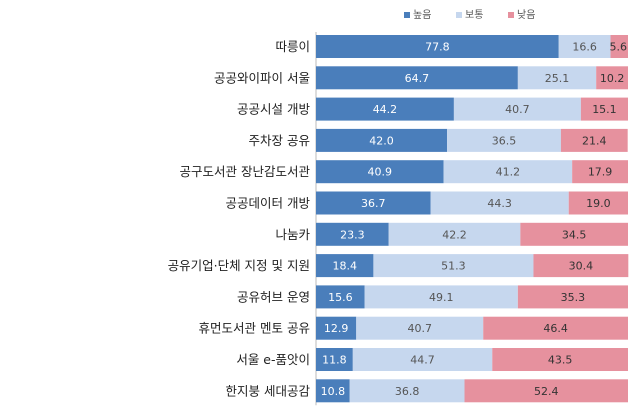 Image resolution: width=634 pixels, height=416 pixels. I want to click on legend-label-1: 보통, so click(474, 15).